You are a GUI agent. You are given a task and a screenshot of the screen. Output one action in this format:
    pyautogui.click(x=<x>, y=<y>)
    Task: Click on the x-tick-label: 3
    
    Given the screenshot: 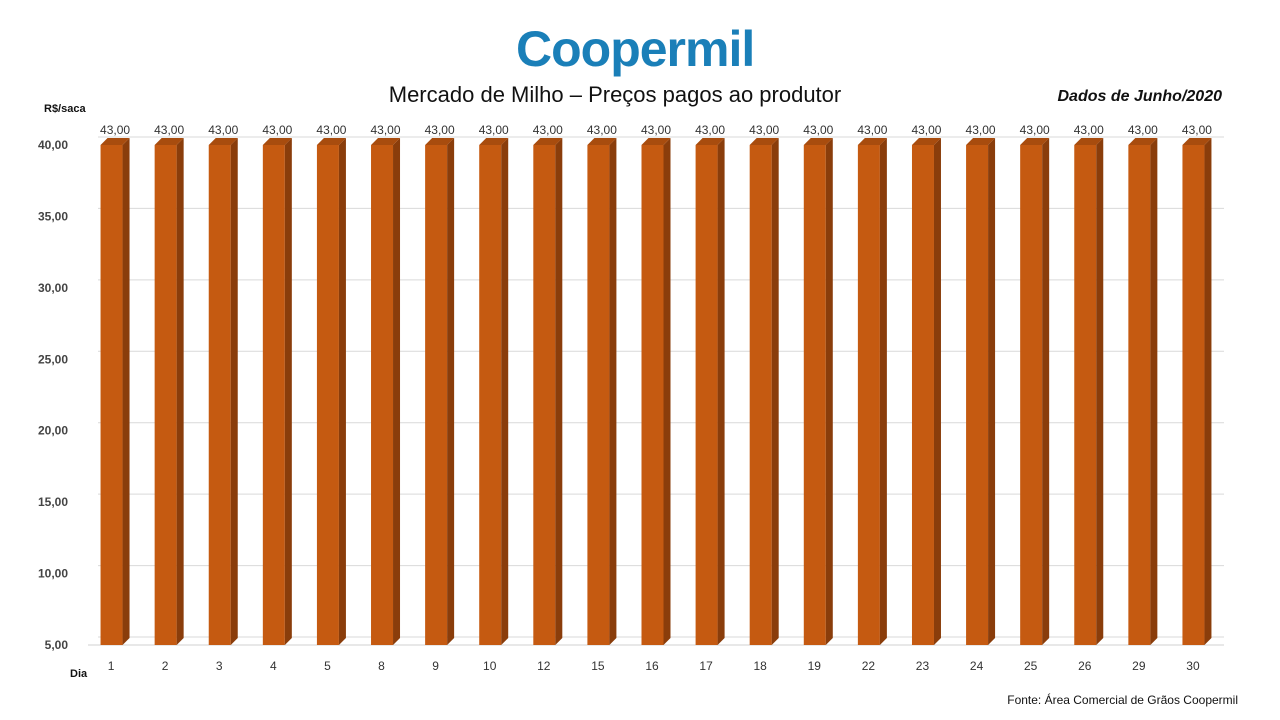 What is the action you would take?
    pyautogui.click(x=219, y=666)
    